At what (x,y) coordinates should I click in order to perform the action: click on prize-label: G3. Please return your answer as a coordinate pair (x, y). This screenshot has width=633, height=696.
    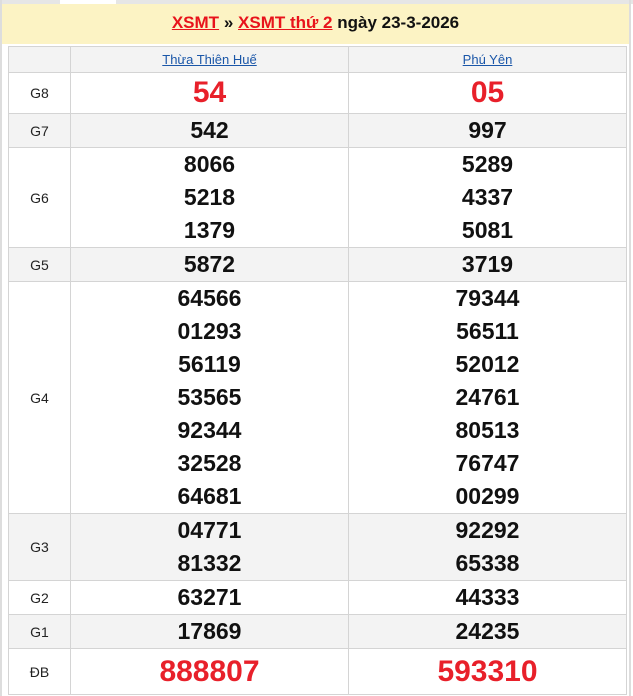
    Looking at the image, I should click on (39, 547).